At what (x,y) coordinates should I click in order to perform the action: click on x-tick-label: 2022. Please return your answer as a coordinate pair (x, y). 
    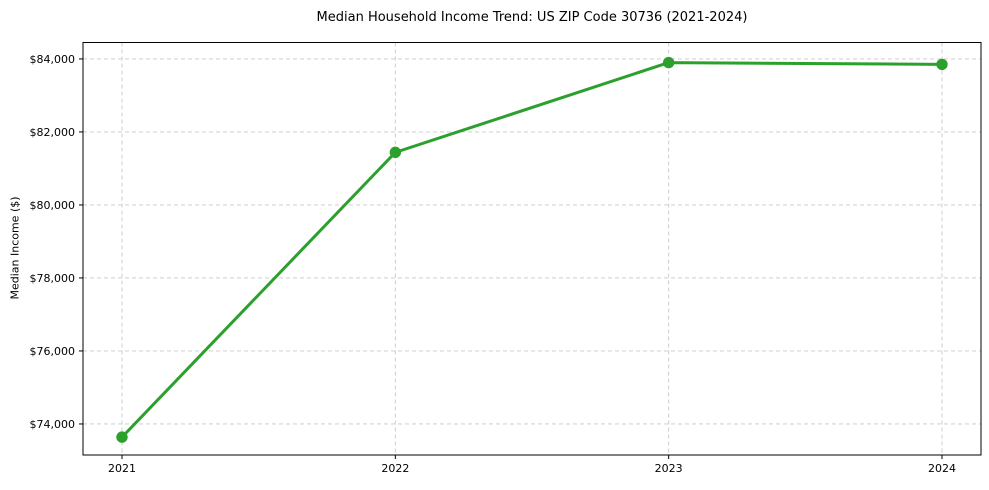
    Looking at the image, I should click on (395, 468).